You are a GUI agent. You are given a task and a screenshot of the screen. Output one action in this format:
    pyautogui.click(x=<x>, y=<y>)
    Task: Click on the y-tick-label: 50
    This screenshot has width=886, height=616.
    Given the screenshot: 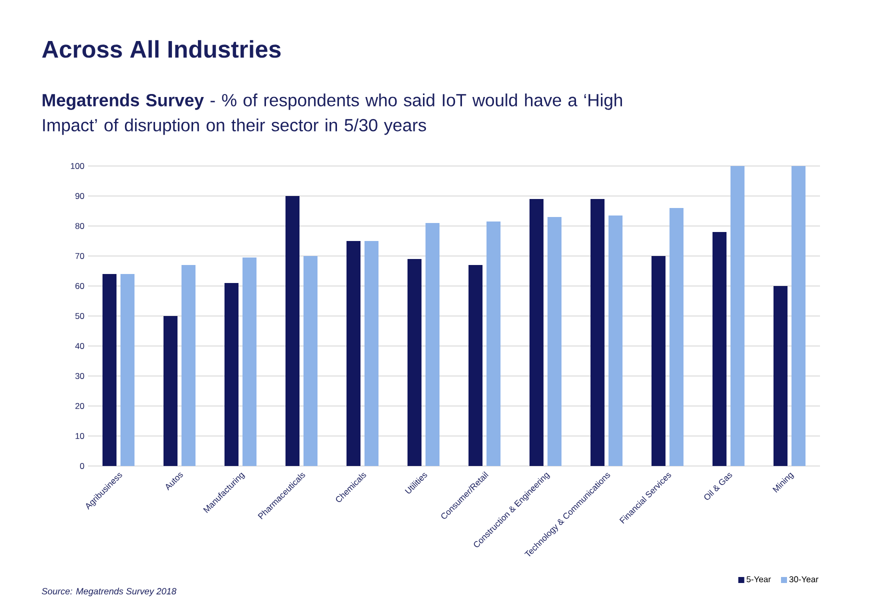 What is the action you would take?
    pyautogui.click(x=79, y=315)
    